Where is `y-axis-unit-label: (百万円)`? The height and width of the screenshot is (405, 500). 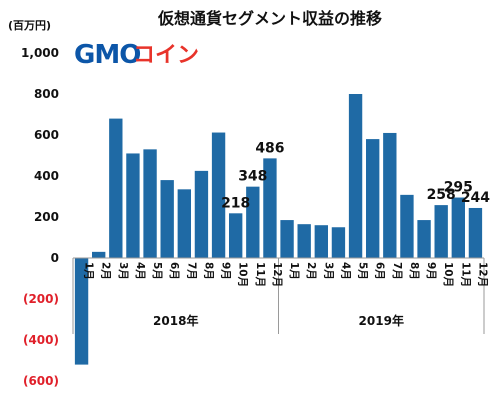 y-axis-unit-label: (百万円) is located at coordinates (29, 25).